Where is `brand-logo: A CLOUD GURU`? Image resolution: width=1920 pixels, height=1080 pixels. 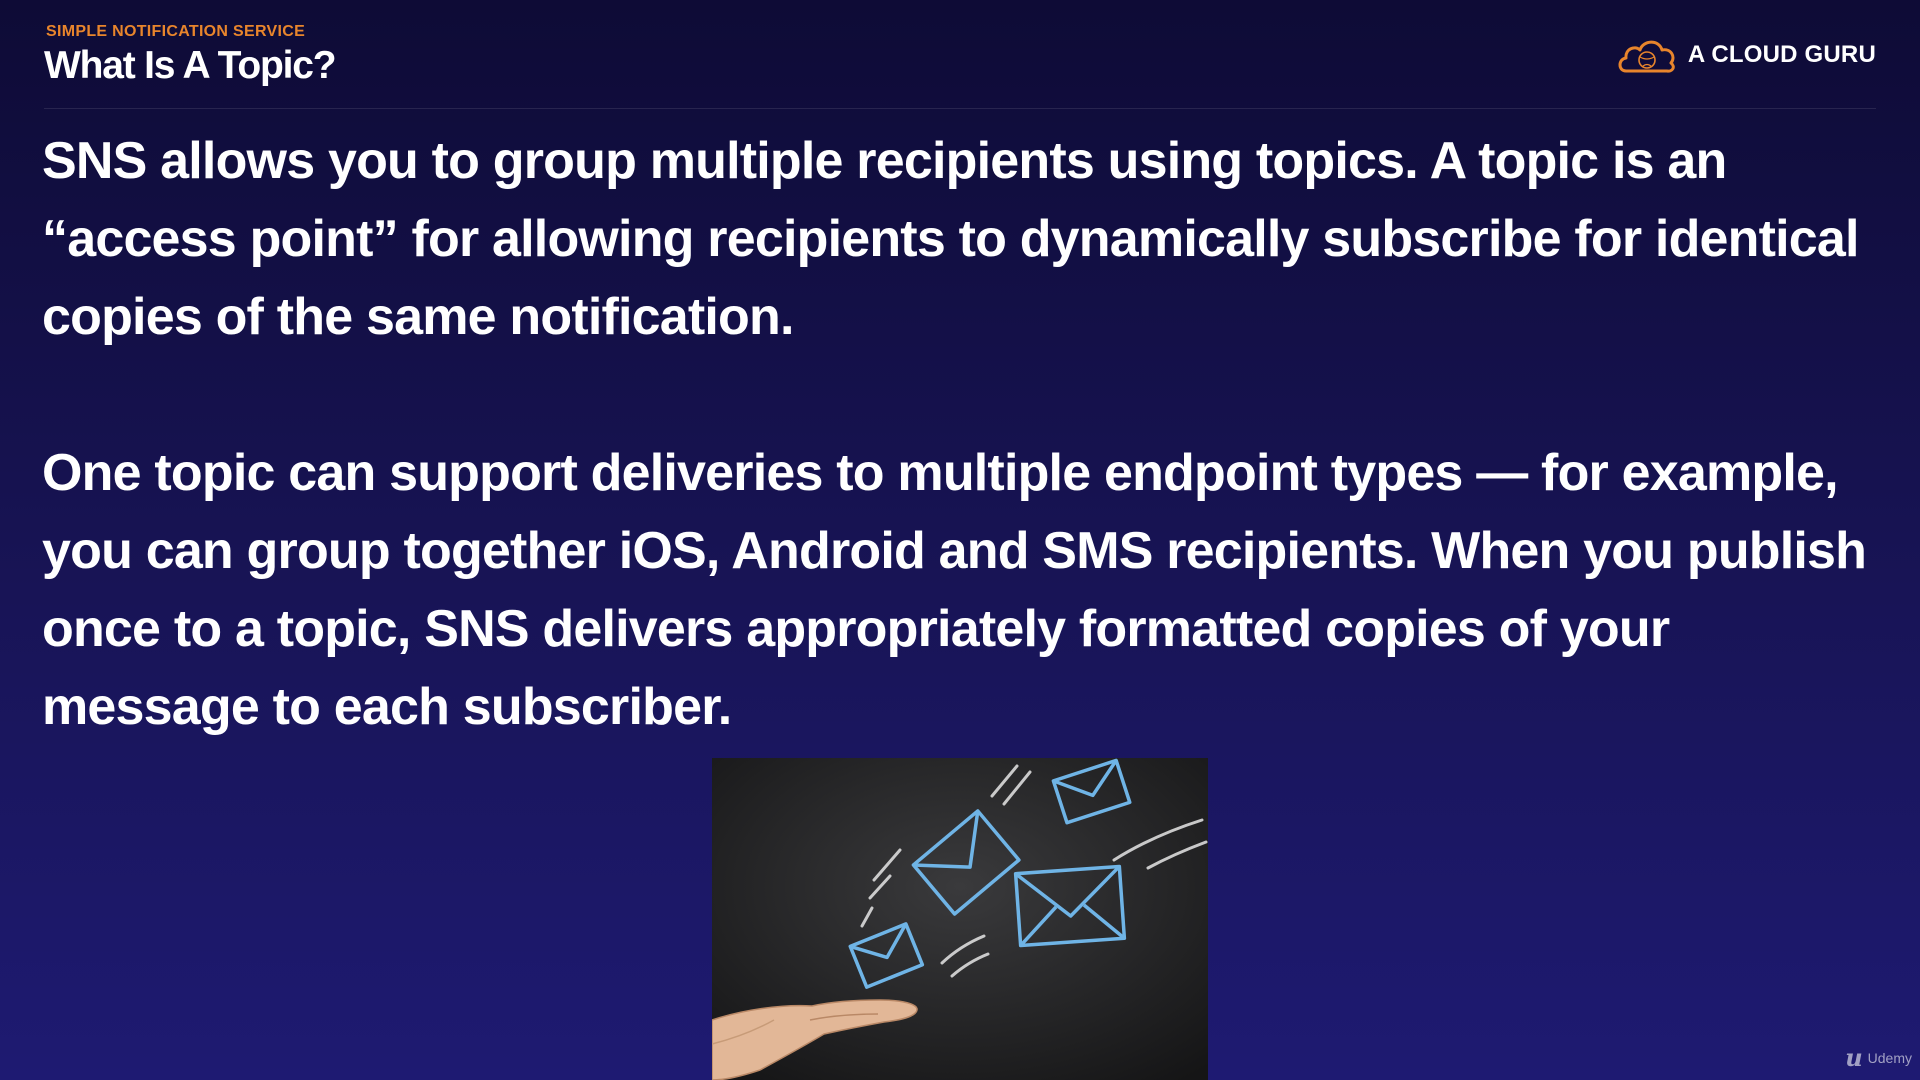 brand-logo: A CLOUD GURU is located at coordinates (1746, 55).